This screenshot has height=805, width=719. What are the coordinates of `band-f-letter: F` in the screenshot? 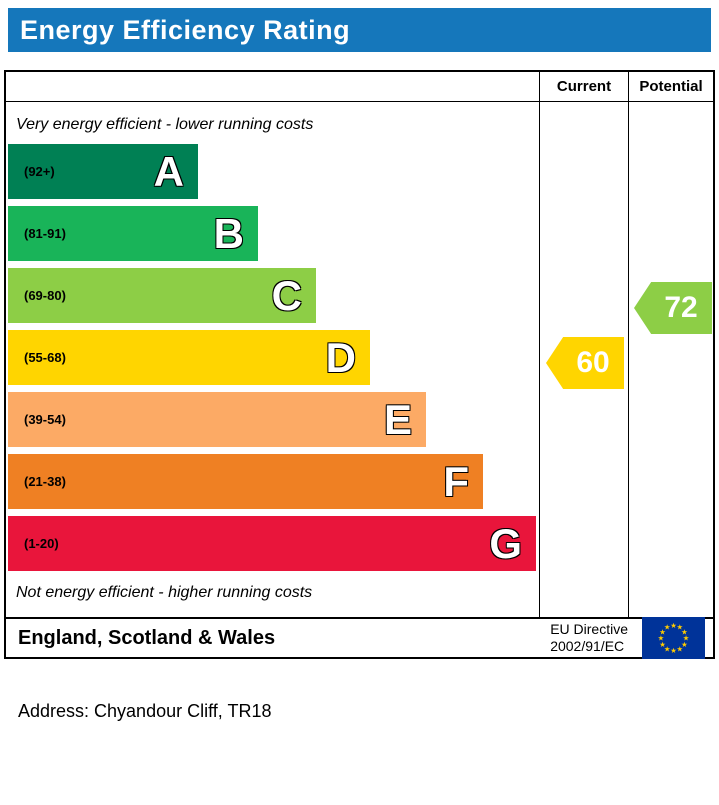 It's located at (456, 481).